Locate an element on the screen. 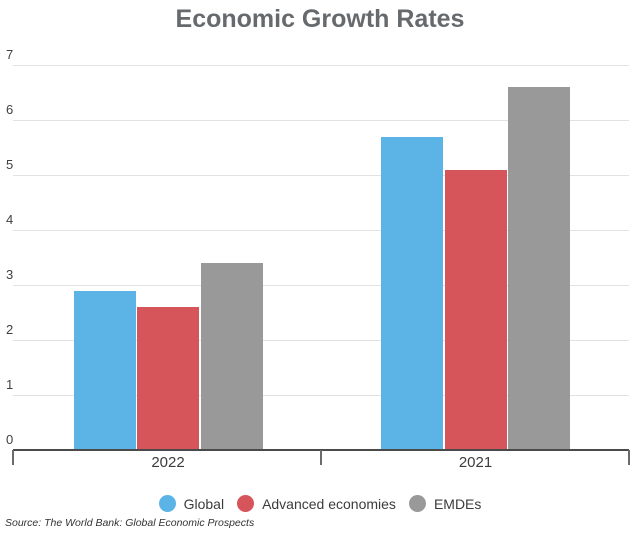  gridline-y6 is located at coordinates (321, 120).